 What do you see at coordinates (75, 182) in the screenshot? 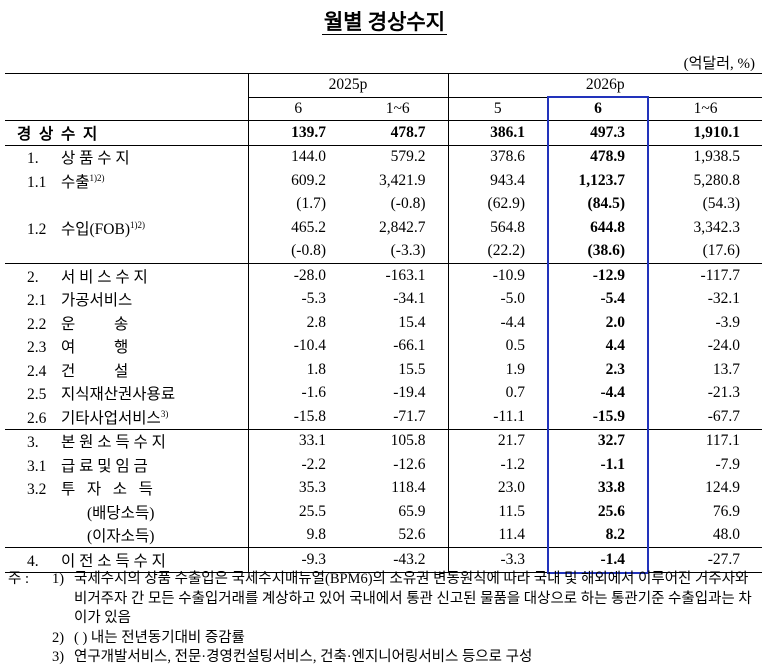
I see `row-name: 수출` at bounding box center [75, 182].